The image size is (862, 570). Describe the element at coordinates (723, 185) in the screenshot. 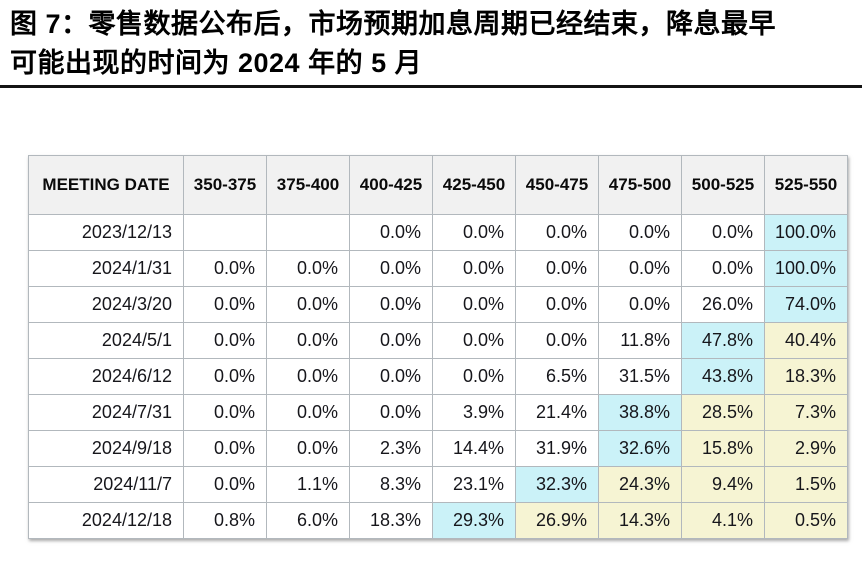

I see `rate-range-column-header: 500-525` at that location.